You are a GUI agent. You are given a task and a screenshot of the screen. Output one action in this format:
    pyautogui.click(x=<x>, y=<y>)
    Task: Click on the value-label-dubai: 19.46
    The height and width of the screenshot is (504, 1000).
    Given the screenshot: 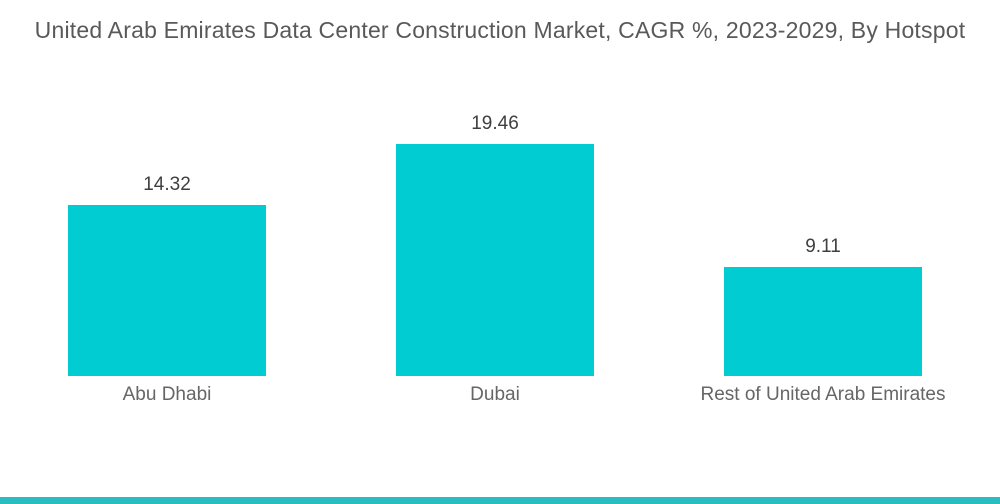 What is the action you would take?
    pyautogui.click(x=495, y=123)
    